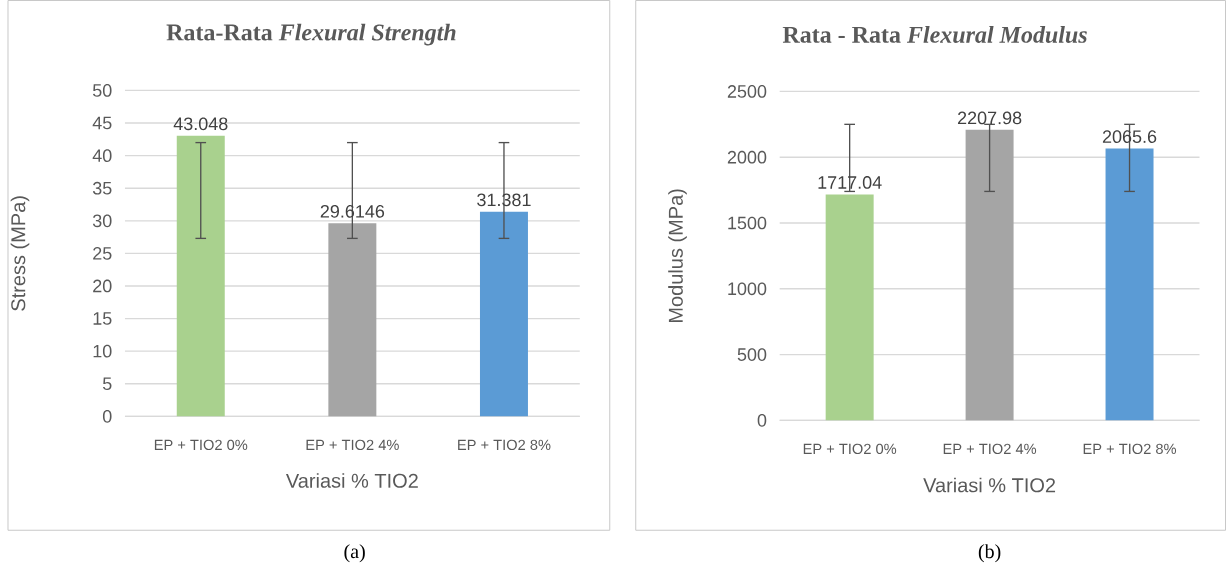  What do you see at coordinates (747, 223) in the screenshot?
I see `y-tick-label: 1500` at bounding box center [747, 223].